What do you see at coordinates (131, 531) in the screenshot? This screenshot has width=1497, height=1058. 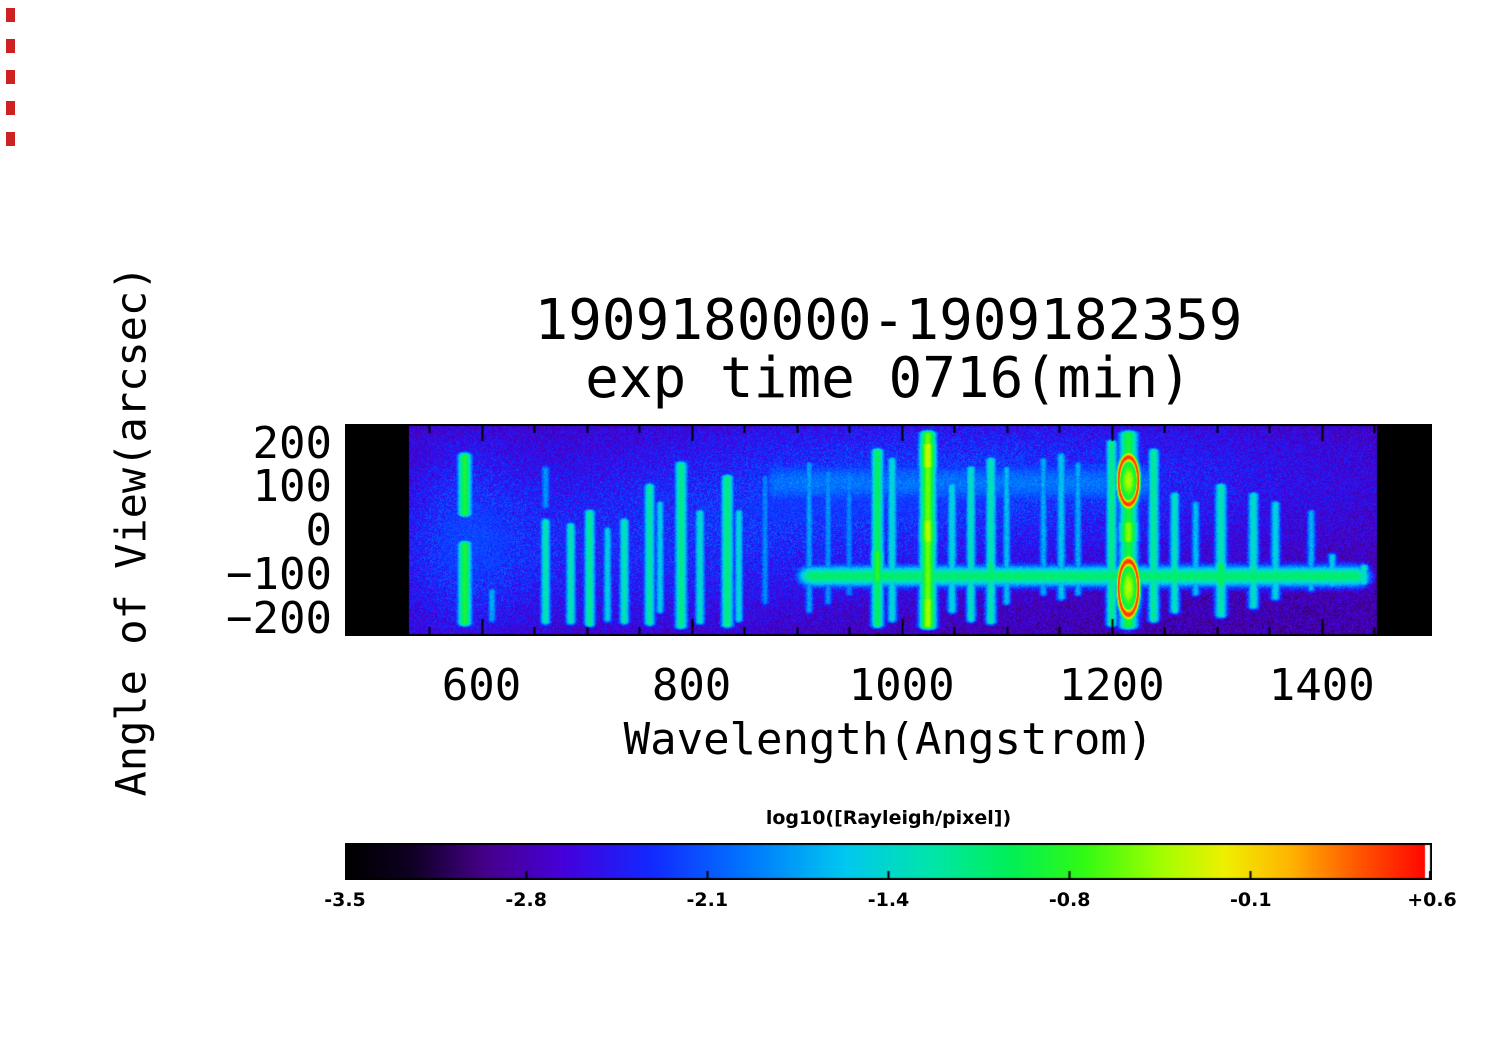 I see `y-axis-label: Angle of View(arcsec)` at bounding box center [131, 531].